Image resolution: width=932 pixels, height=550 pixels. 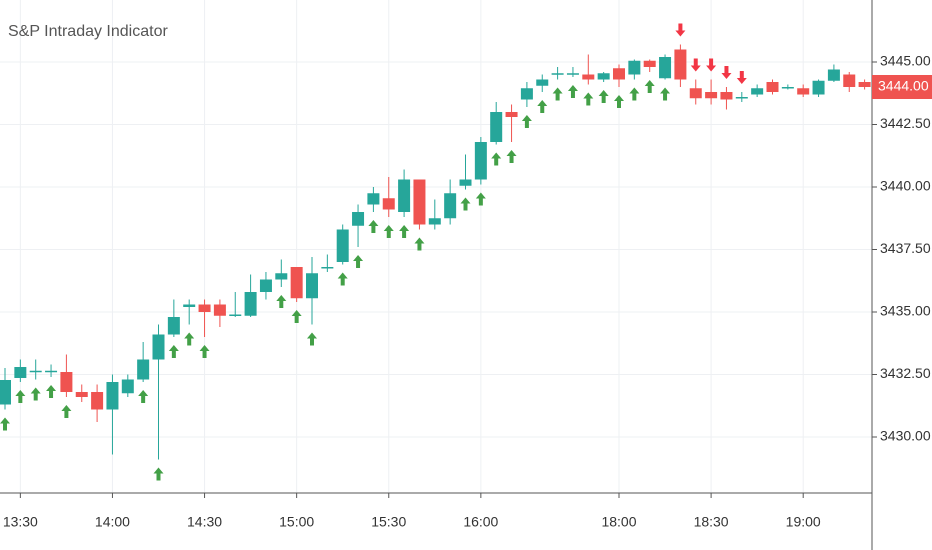 I want to click on x-tick-label: 16:00, so click(x=480, y=522).